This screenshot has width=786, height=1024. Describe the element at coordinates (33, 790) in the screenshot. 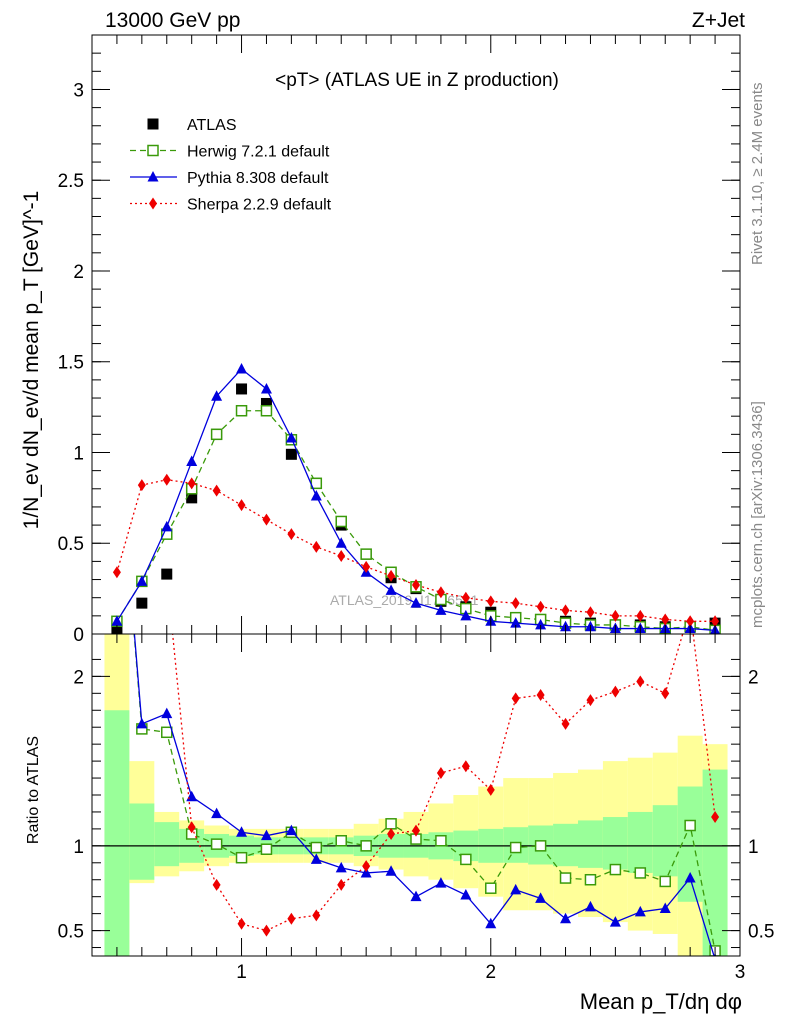

I see `ratio-y-axis-label: Ratio to ATLAS` at that location.